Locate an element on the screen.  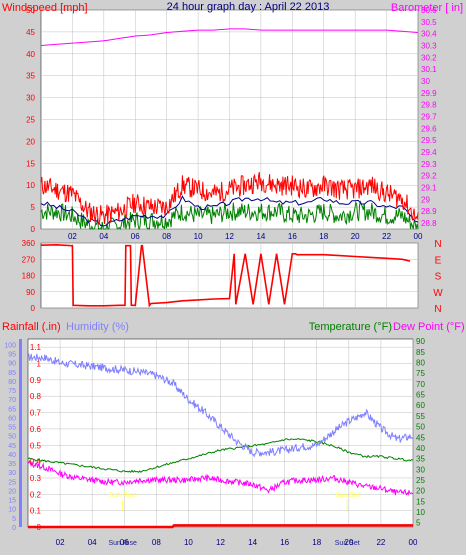
climate-time-tick-label: 18 is located at coordinates (316, 542).